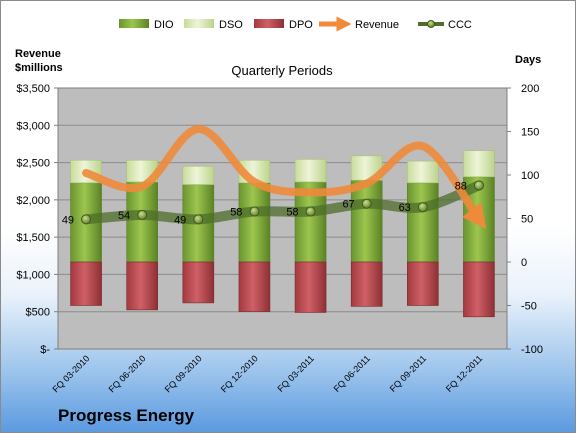 The image size is (576, 433). I want to click on x-tick-label: FQ 03-2010, so click(70, 373).